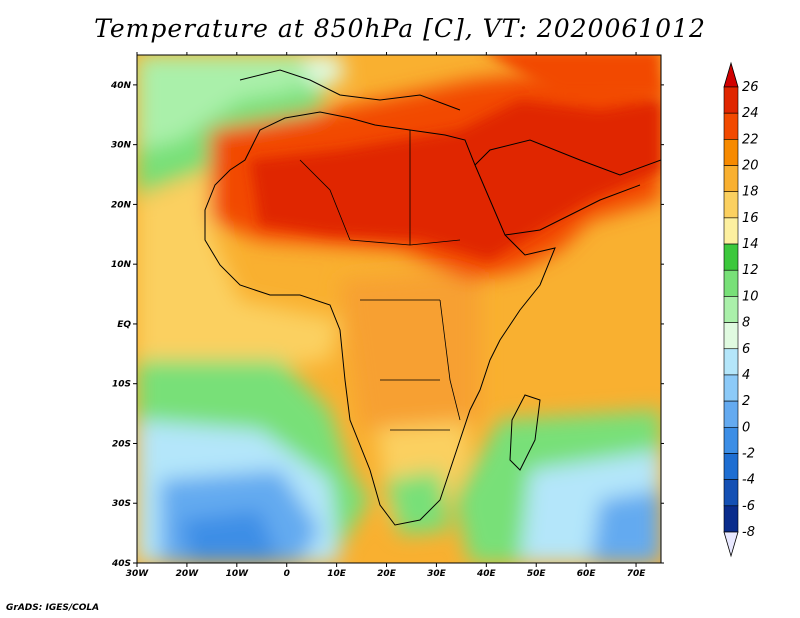 This screenshot has height=618, width=800. What do you see at coordinates (124, 325) in the screenshot?
I see `lat-tick-label: EQ` at bounding box center [124, 325].